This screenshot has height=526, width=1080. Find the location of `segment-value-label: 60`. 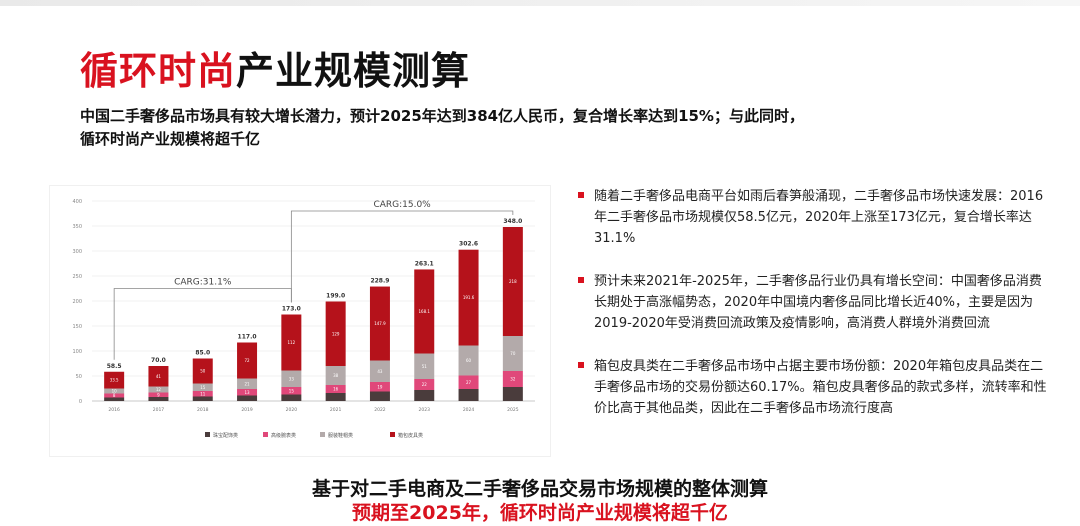

segment-value-label: 60 is located at coordinates (469, 360).